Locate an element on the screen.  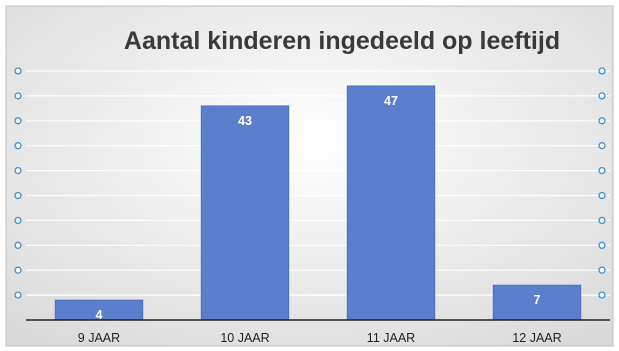
data-label: 7 is located at coordinates (537, 300).